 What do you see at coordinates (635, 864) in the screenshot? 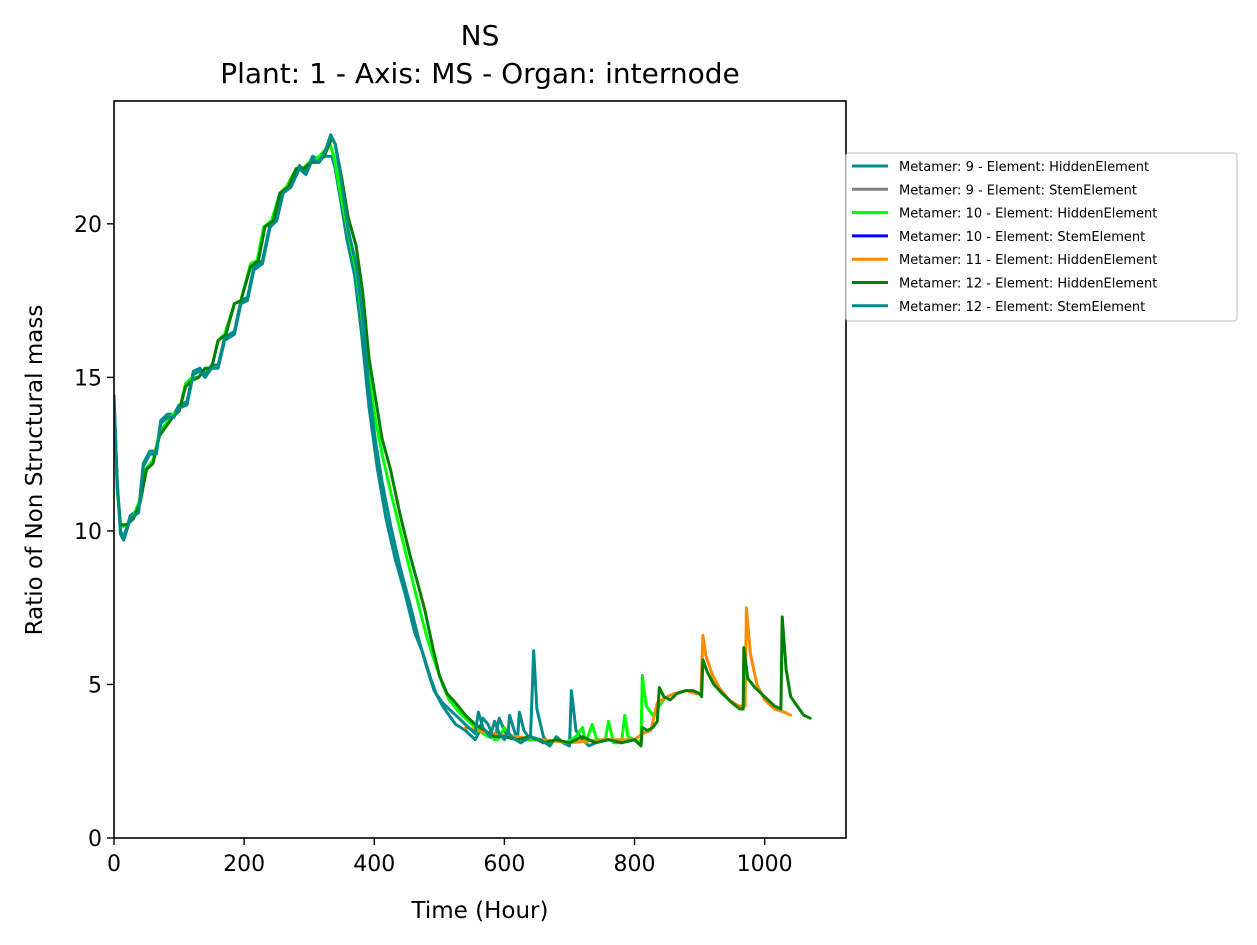
I see `x-tick-label-4: 800` at bounding box center [635, 864].